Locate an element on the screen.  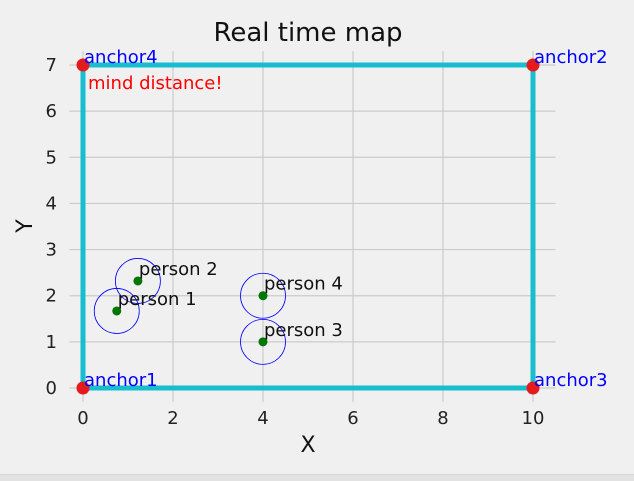
x-tick-label: 8 is located at coordinates (442, 418).